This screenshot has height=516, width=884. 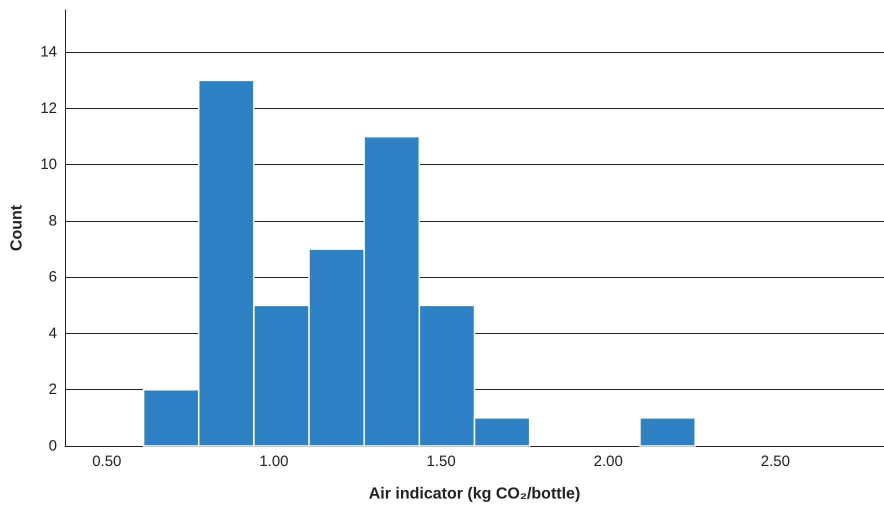 What do you see at coordinates (52, 446) in the screenshot?
I see `y-tick-label: 0` at bounding box center [52, 446].